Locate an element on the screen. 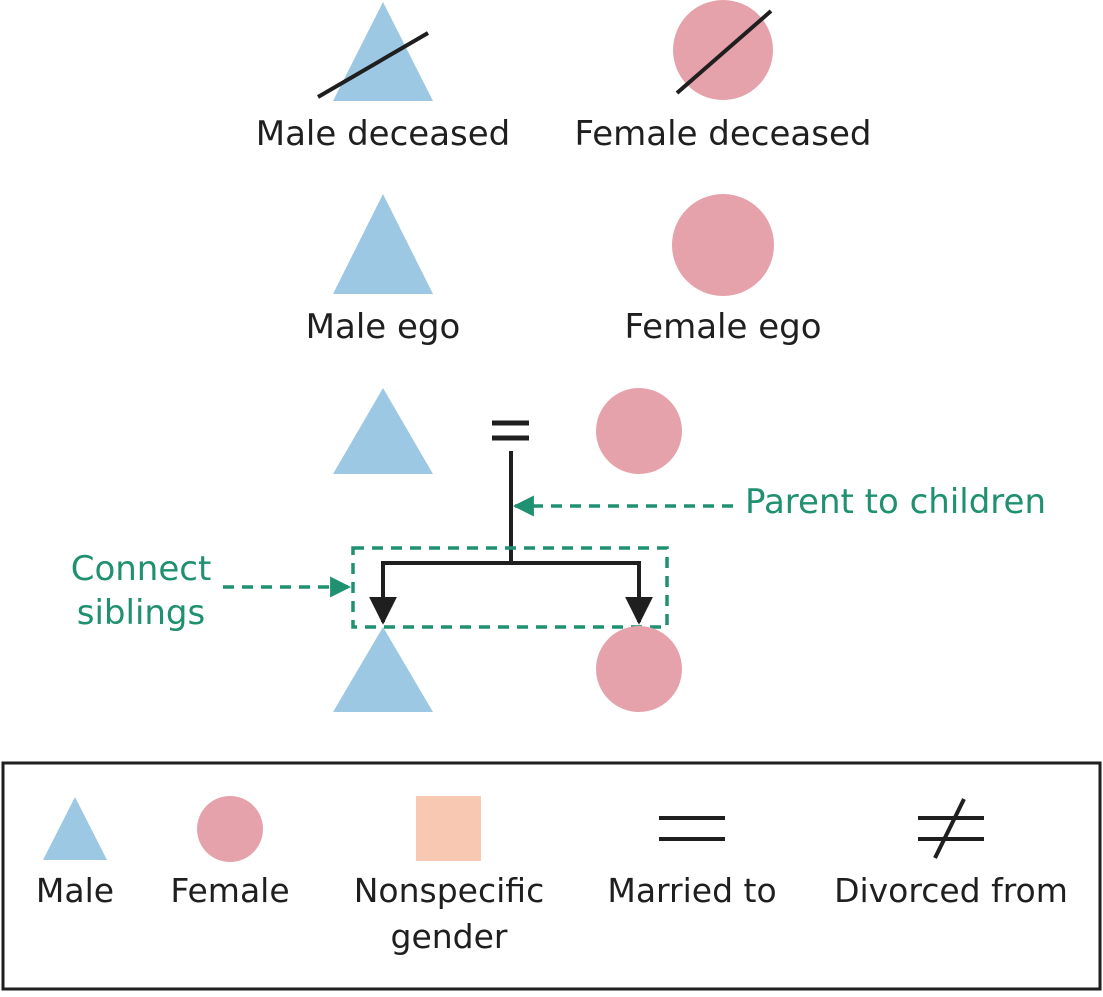  female-deceased-symbol is located at coordinates (723, 50).